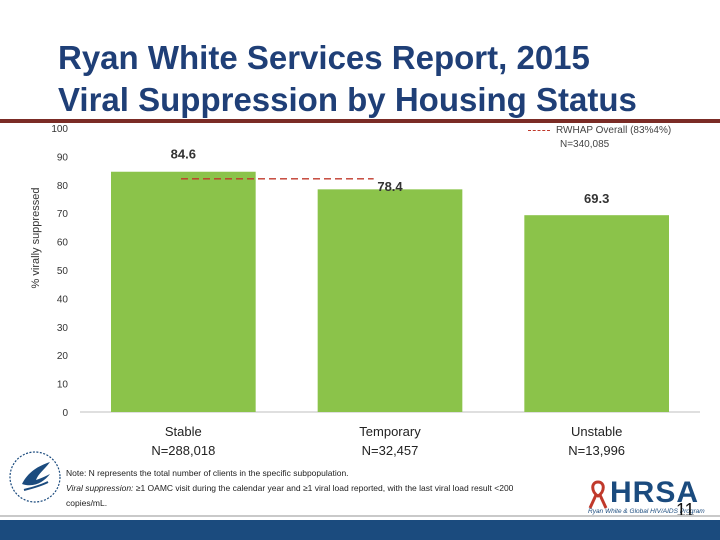 This screenshot has width=720, height=540. I want to click on x-tick-label: Temporary, so click(390, 431).